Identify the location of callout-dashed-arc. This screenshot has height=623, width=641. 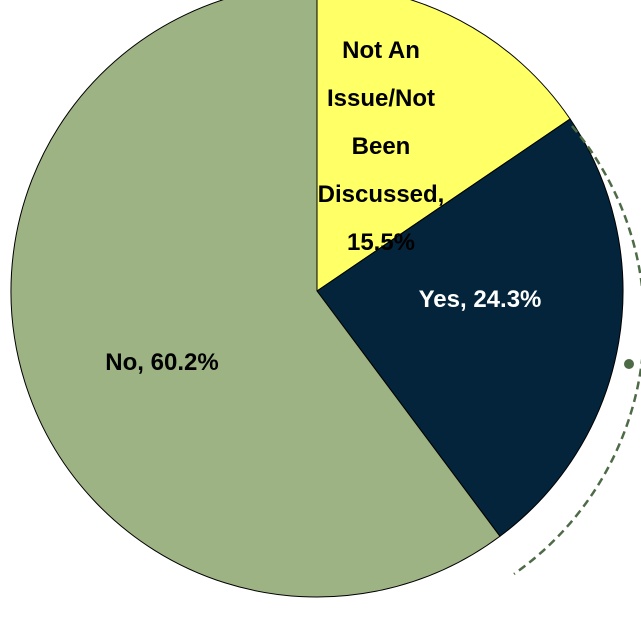
(577, 350).